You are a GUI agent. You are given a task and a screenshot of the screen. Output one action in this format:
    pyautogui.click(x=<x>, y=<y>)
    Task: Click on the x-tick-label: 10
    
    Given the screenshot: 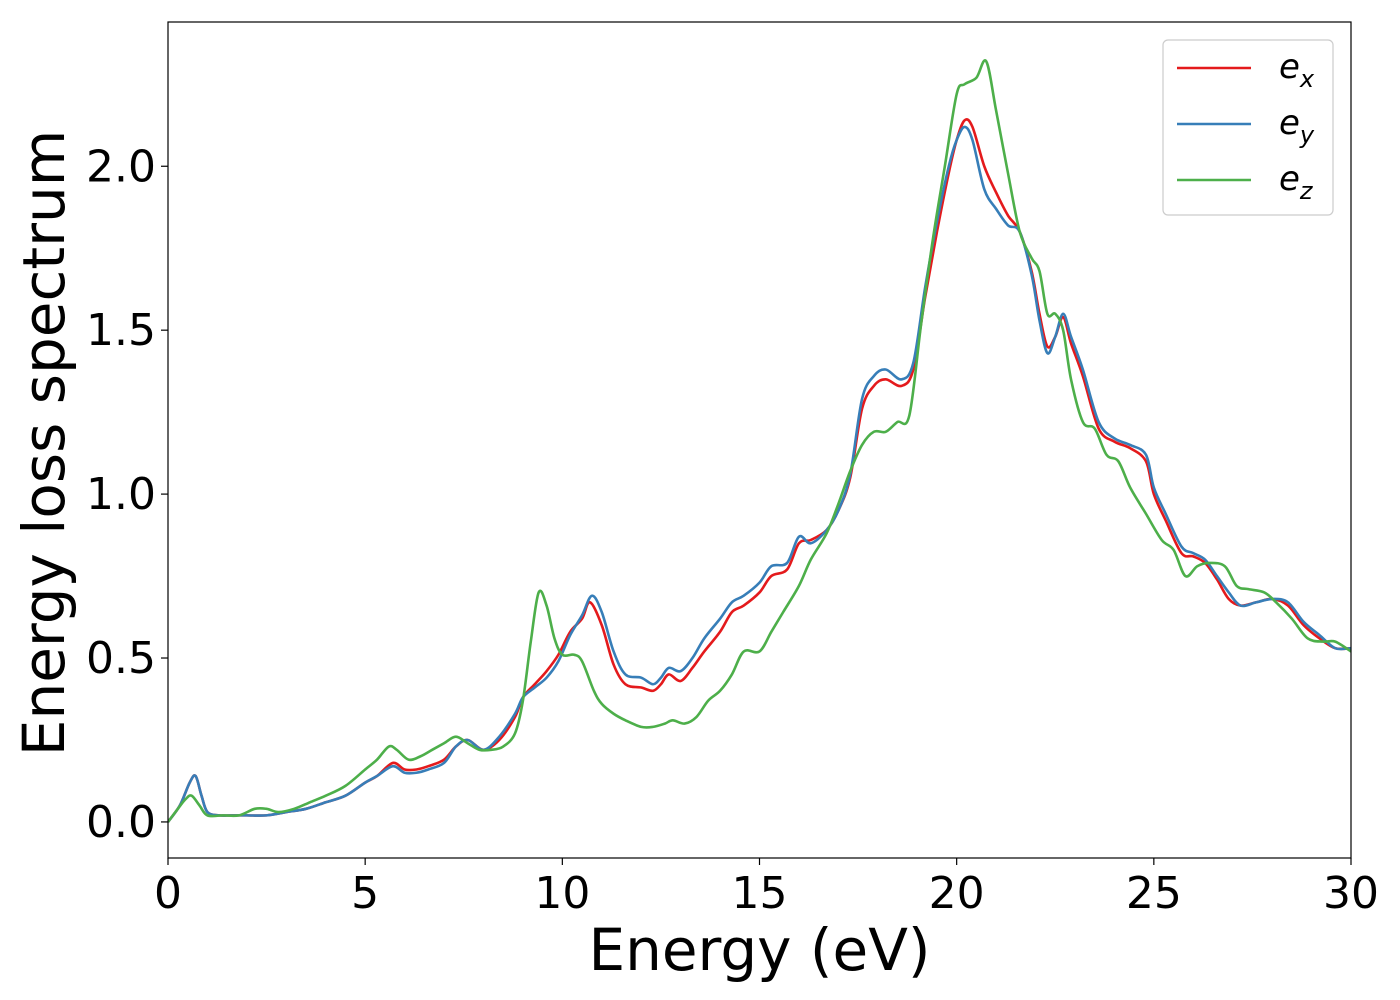 What is the action you would take?
    pyautogui.click(x=562, y=893)
    